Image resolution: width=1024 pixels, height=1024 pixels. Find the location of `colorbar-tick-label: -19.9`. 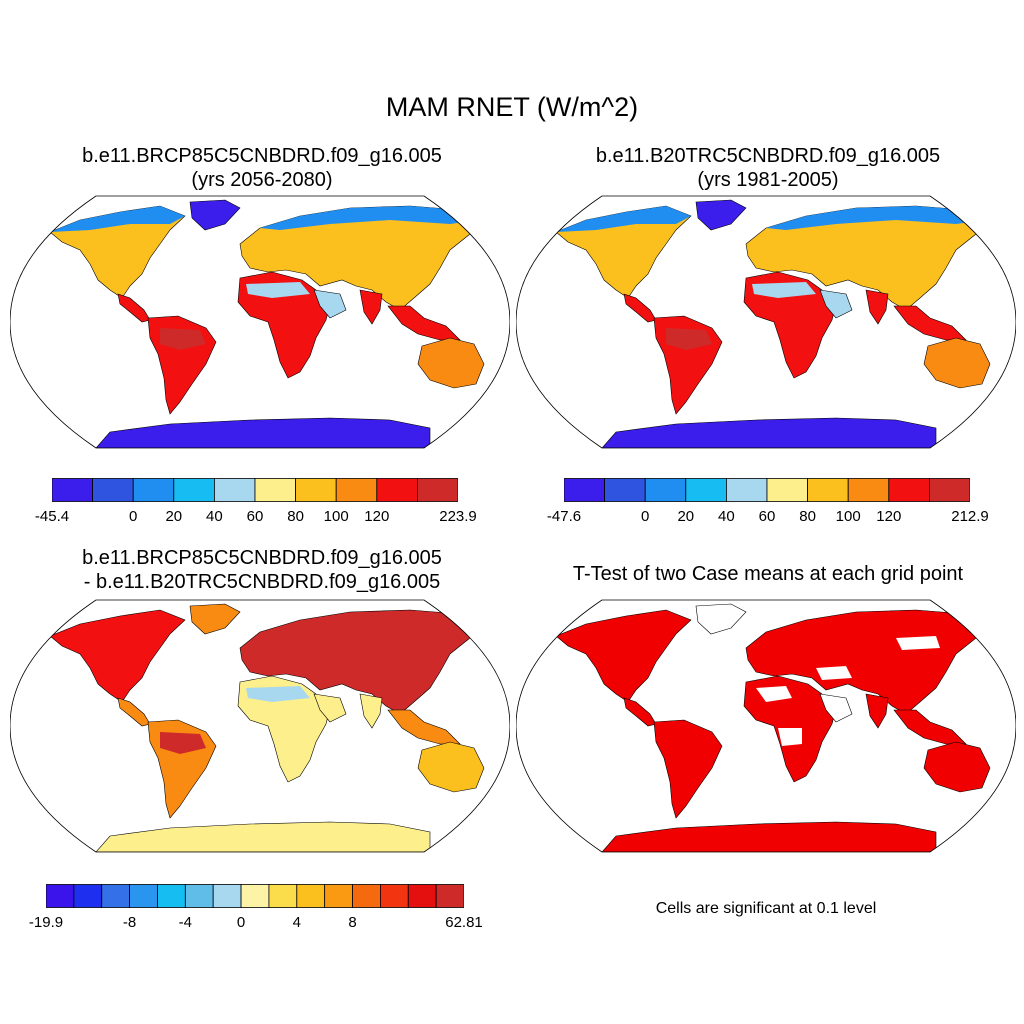

colorbar-tick-label: -19.9 is located at coordinates (46, 922).